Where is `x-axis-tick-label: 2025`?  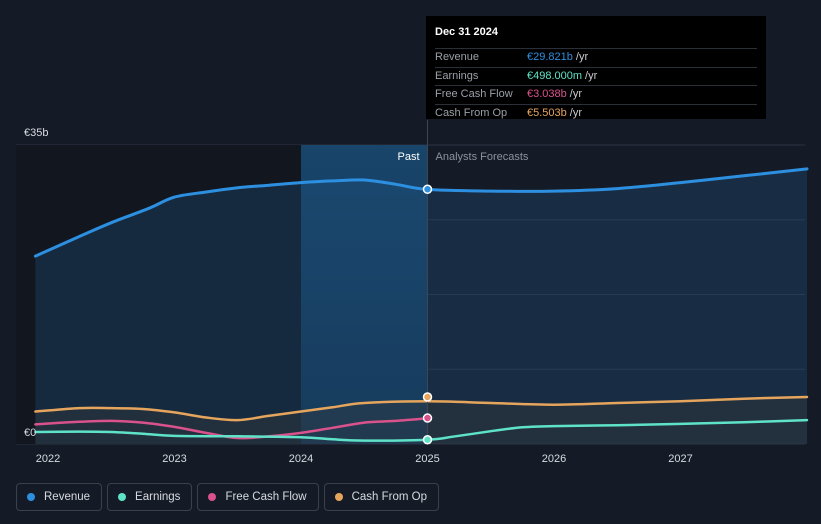 x-axis-tick-label: 2025 is located at coordinates (427, 459).